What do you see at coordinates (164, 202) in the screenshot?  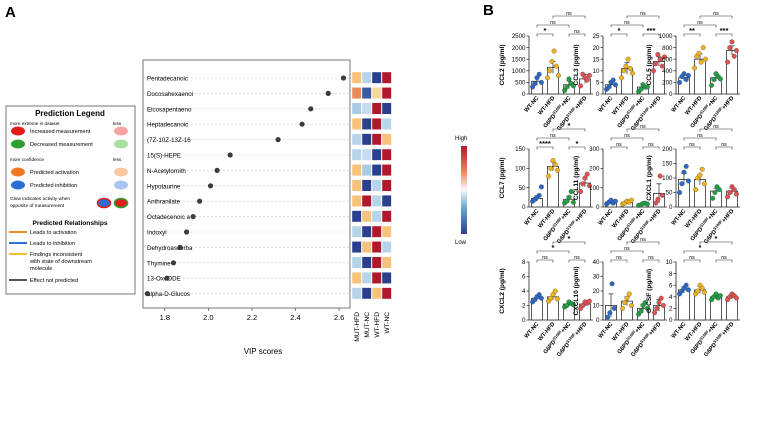 I see `vip-category-label: Anthranilate` at bounding box center [164, 202].